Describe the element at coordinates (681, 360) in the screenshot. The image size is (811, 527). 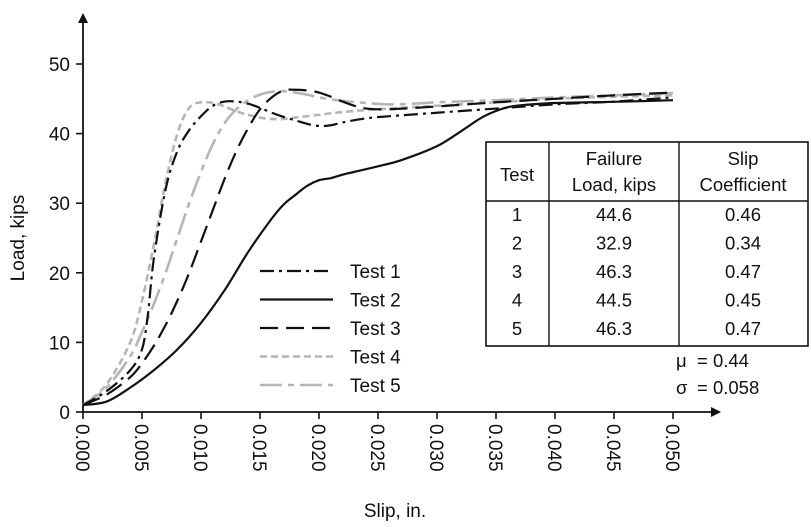
I see `stat-symbol: μ` at that location.